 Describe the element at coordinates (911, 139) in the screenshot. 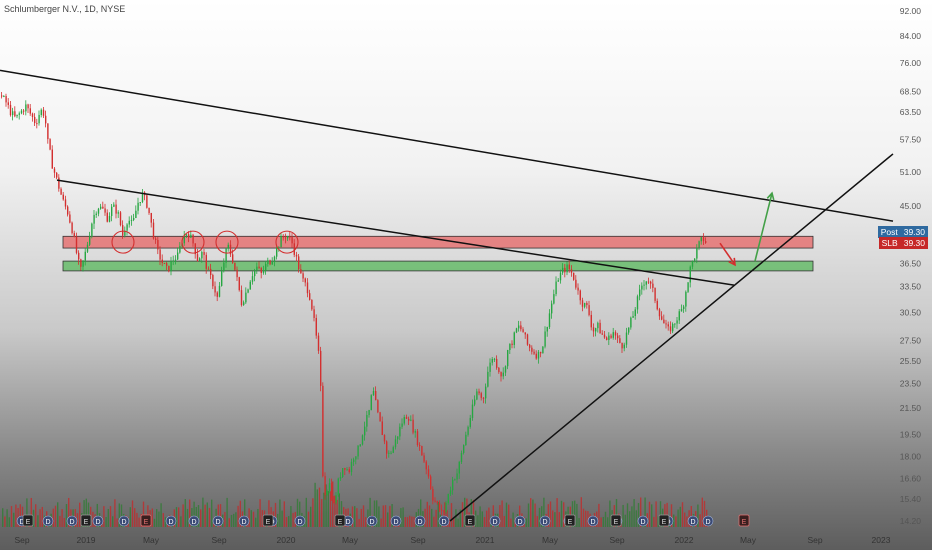

I see `y-tick-label: 57.50` at that location.